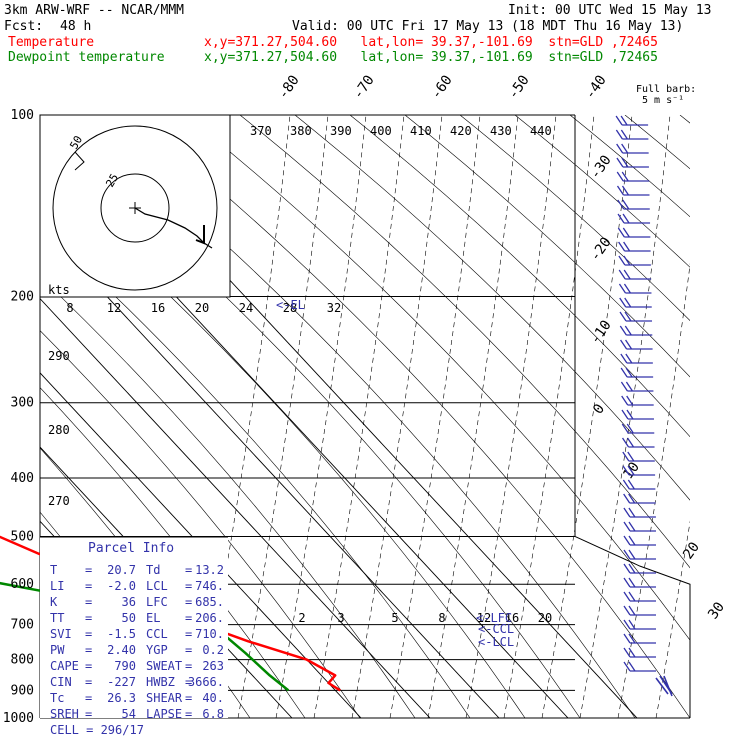 The width and height of the screenshot is (740, 740). I want to click on barb-legend-line1: Full barb:, so click(666, 89).